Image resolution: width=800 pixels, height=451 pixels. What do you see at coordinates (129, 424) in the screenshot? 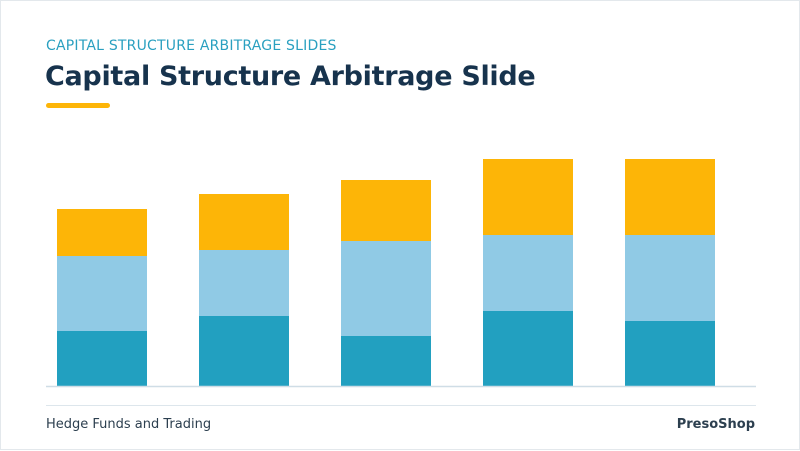
I see `footer-category: Hedge Funds and Trading` at bounding box center [129, 424].